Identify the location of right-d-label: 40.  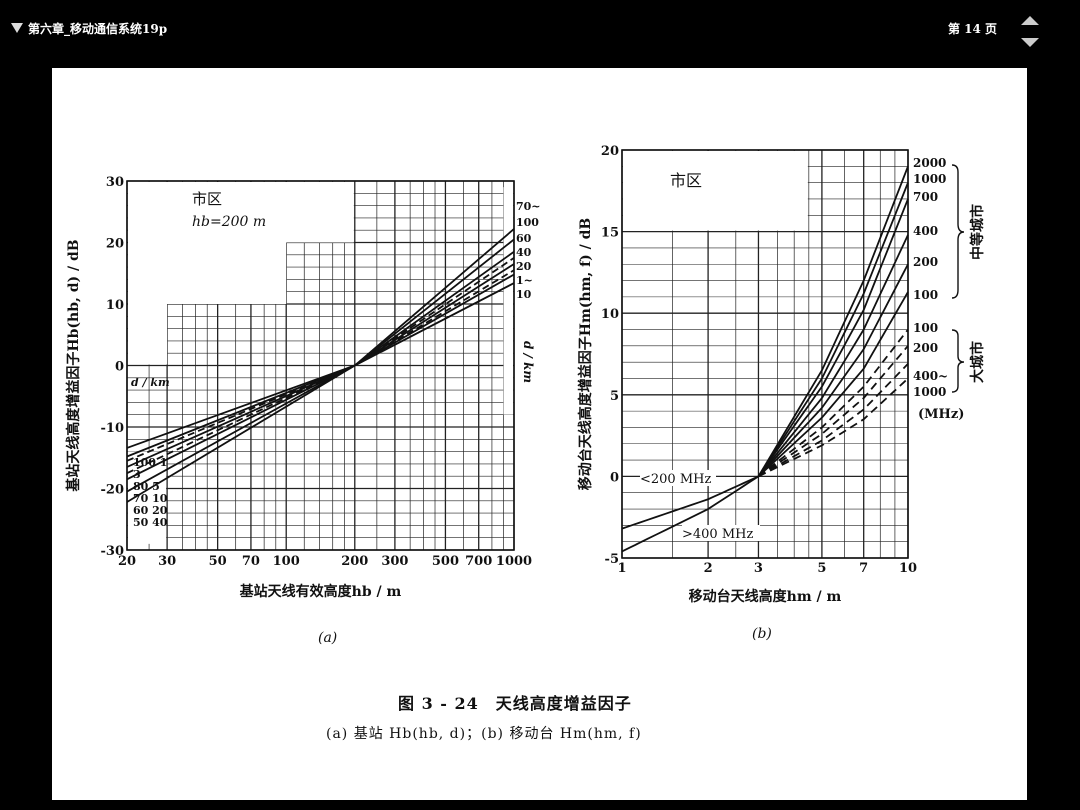
(524, 252).